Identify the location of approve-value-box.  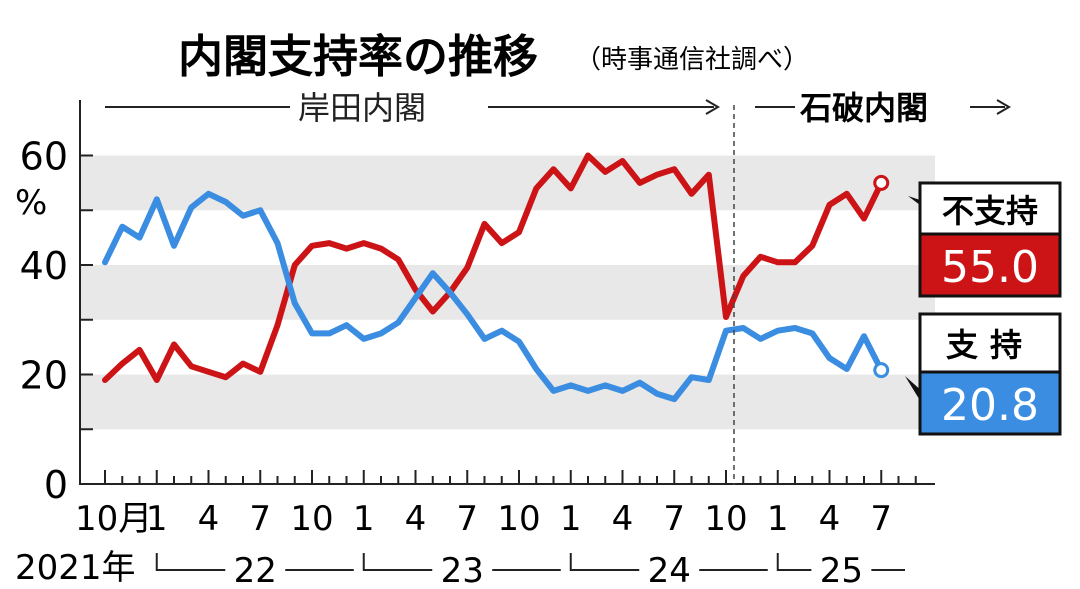
(990, 403).